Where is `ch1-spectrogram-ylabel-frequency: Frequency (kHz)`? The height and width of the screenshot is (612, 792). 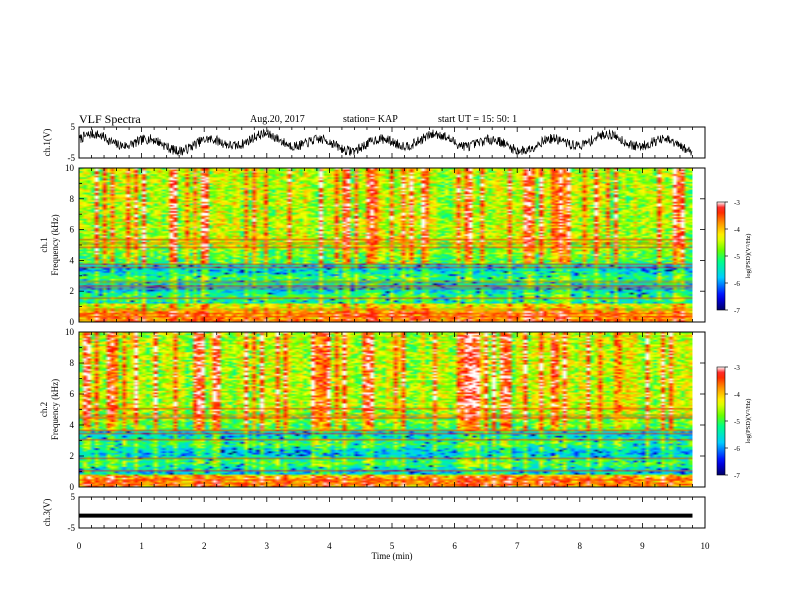 ch1-spectrogram-ylabel-frequency: Frequency (kHz) is located at coordinates (55, 244).